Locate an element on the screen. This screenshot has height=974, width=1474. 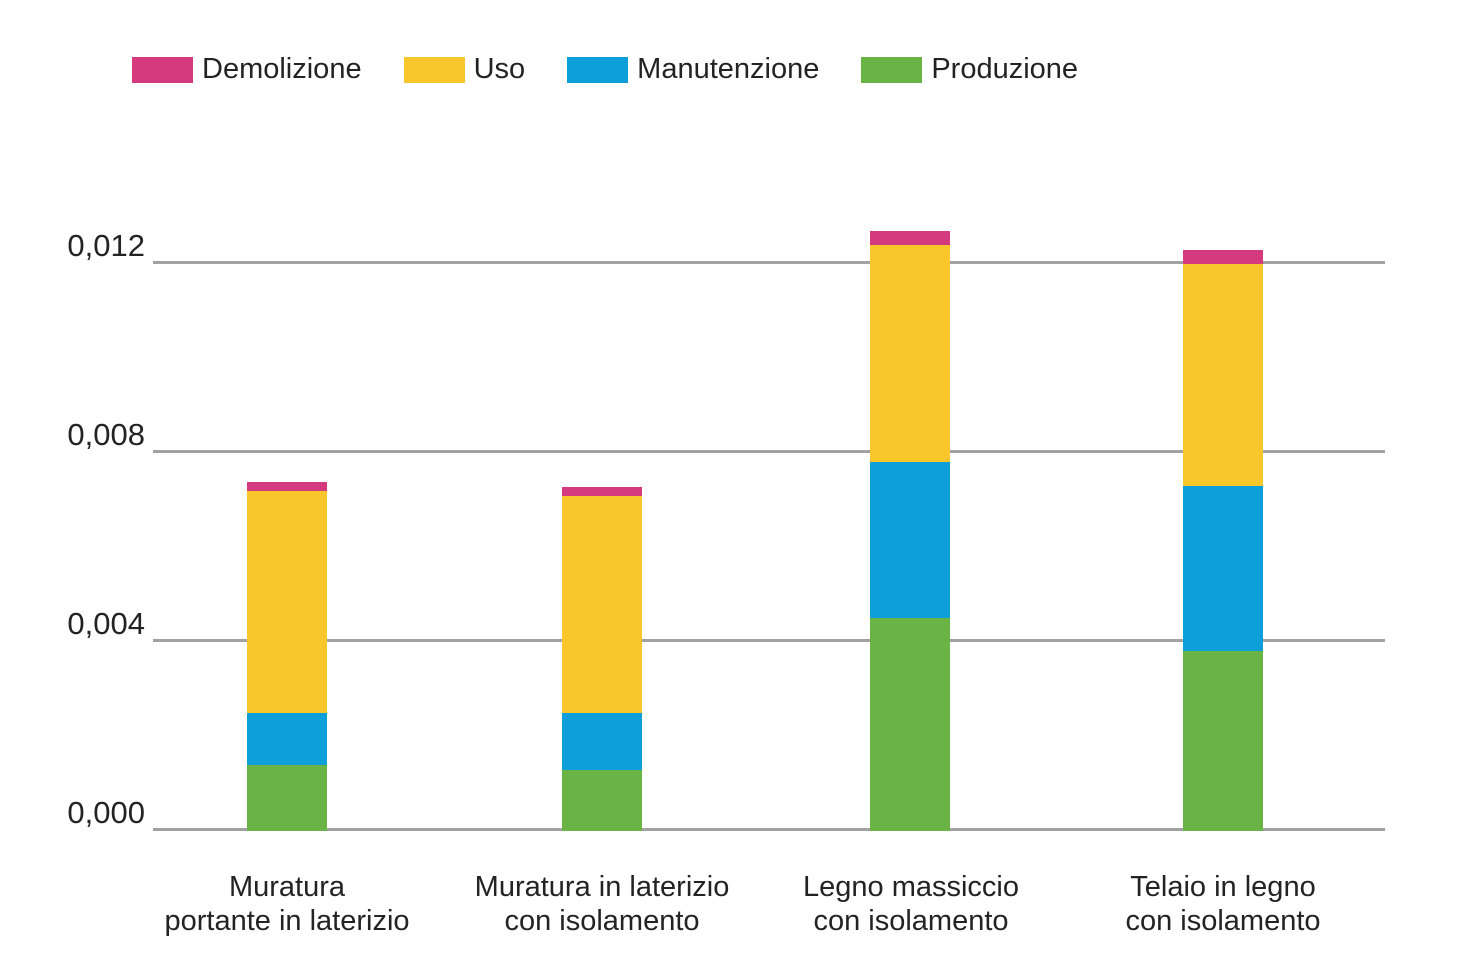
legend-swatch-produzione is located at coordinates (892, 69).